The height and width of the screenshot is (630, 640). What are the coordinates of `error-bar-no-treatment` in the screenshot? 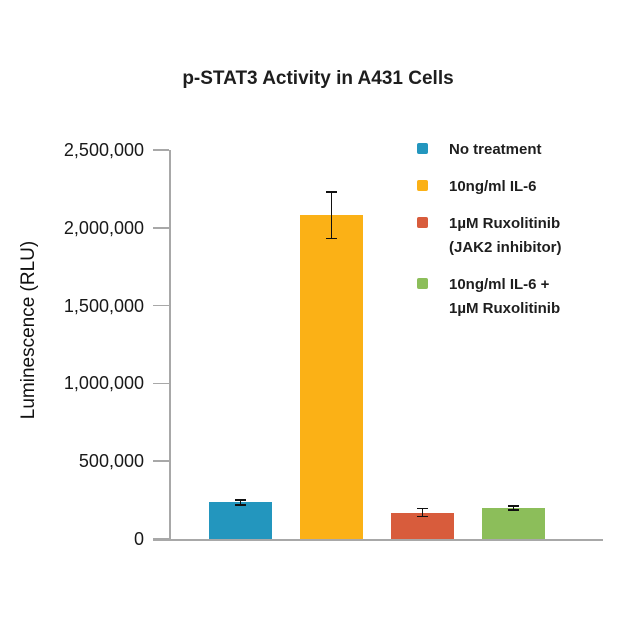 It's located at (240, 502).